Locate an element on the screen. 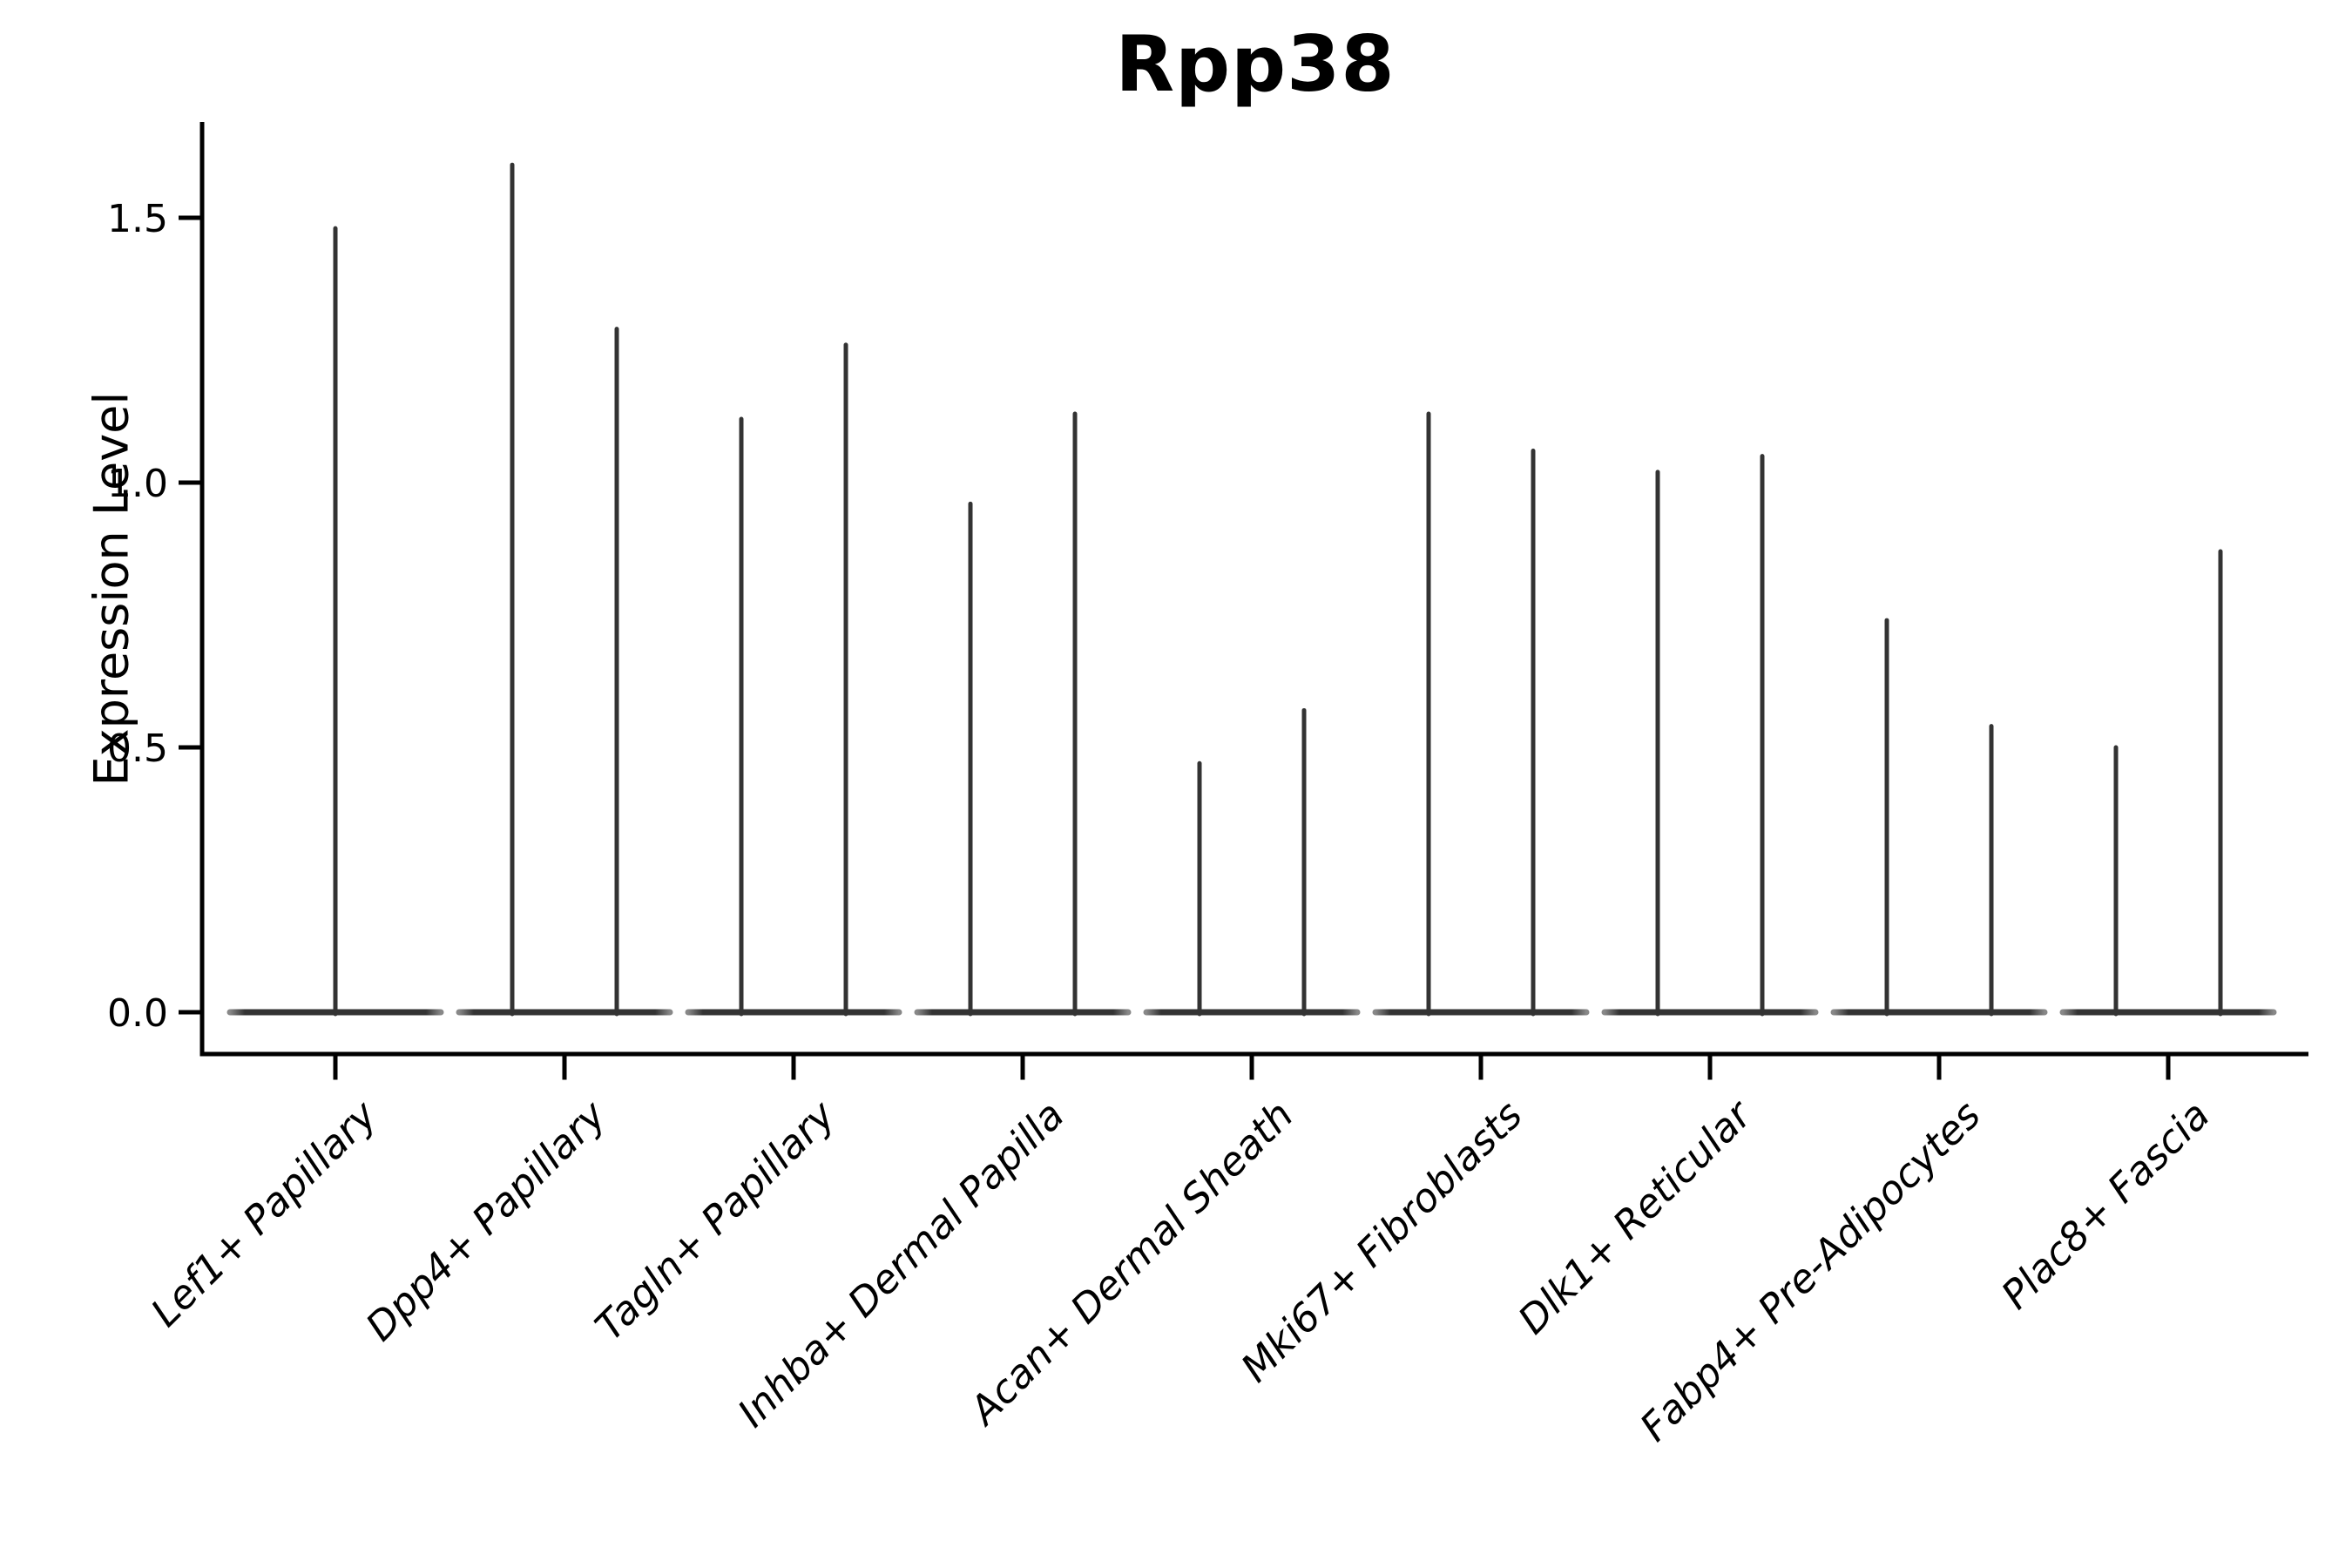 This screenshot has height=1568, width=2352. y-tick-label: 1.5 is located at coordinates (137, 219).